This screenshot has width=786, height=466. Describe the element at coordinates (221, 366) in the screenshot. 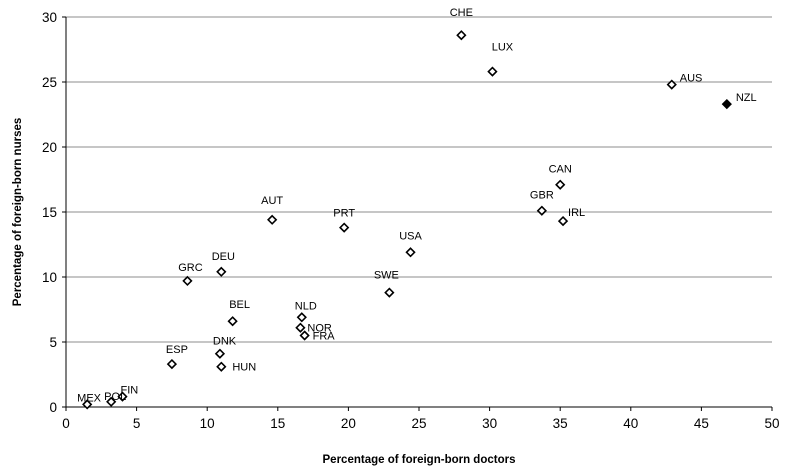

I see `point-hun` at that location.